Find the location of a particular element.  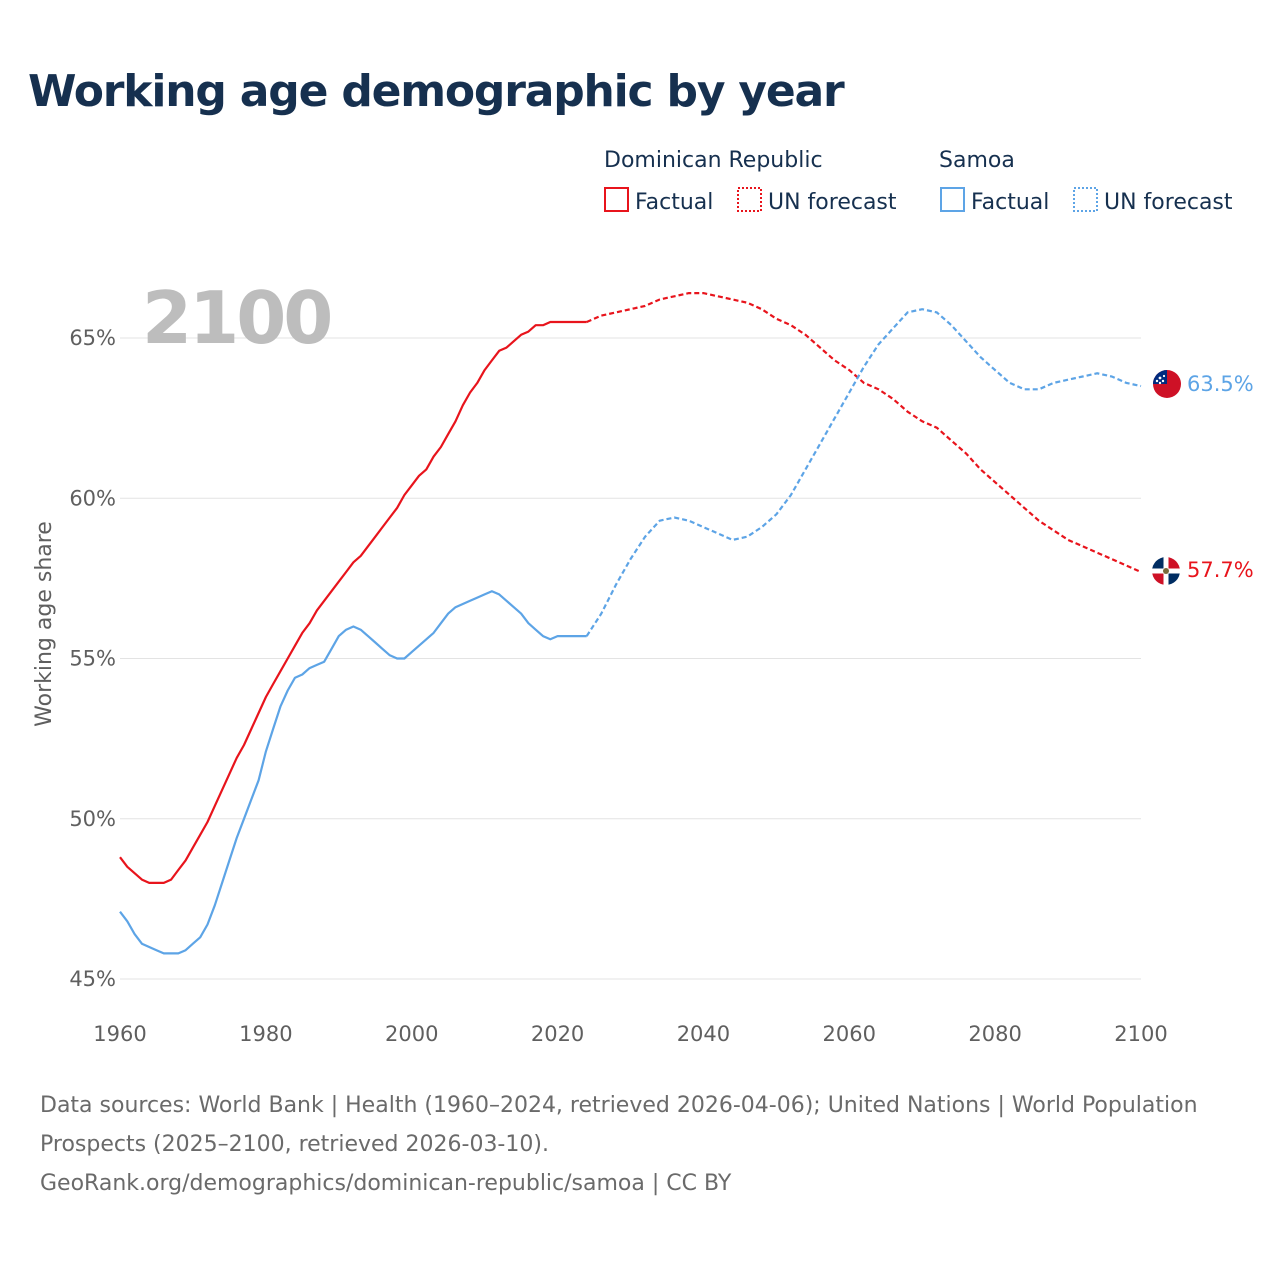

y-tick-label: 55% is located at coordinates (92, 659).